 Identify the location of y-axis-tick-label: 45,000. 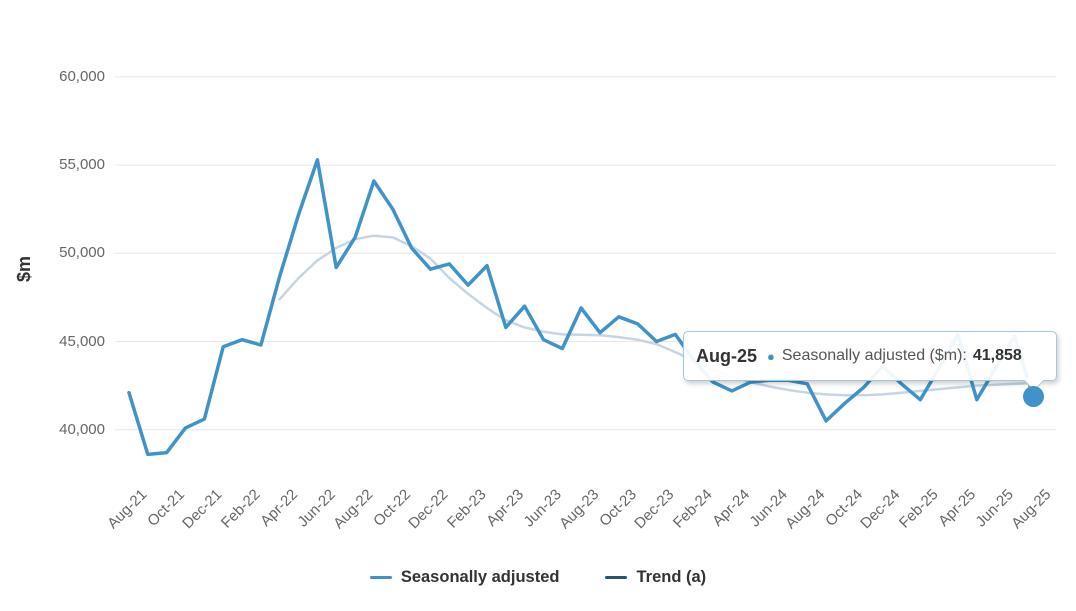
(82, 341).